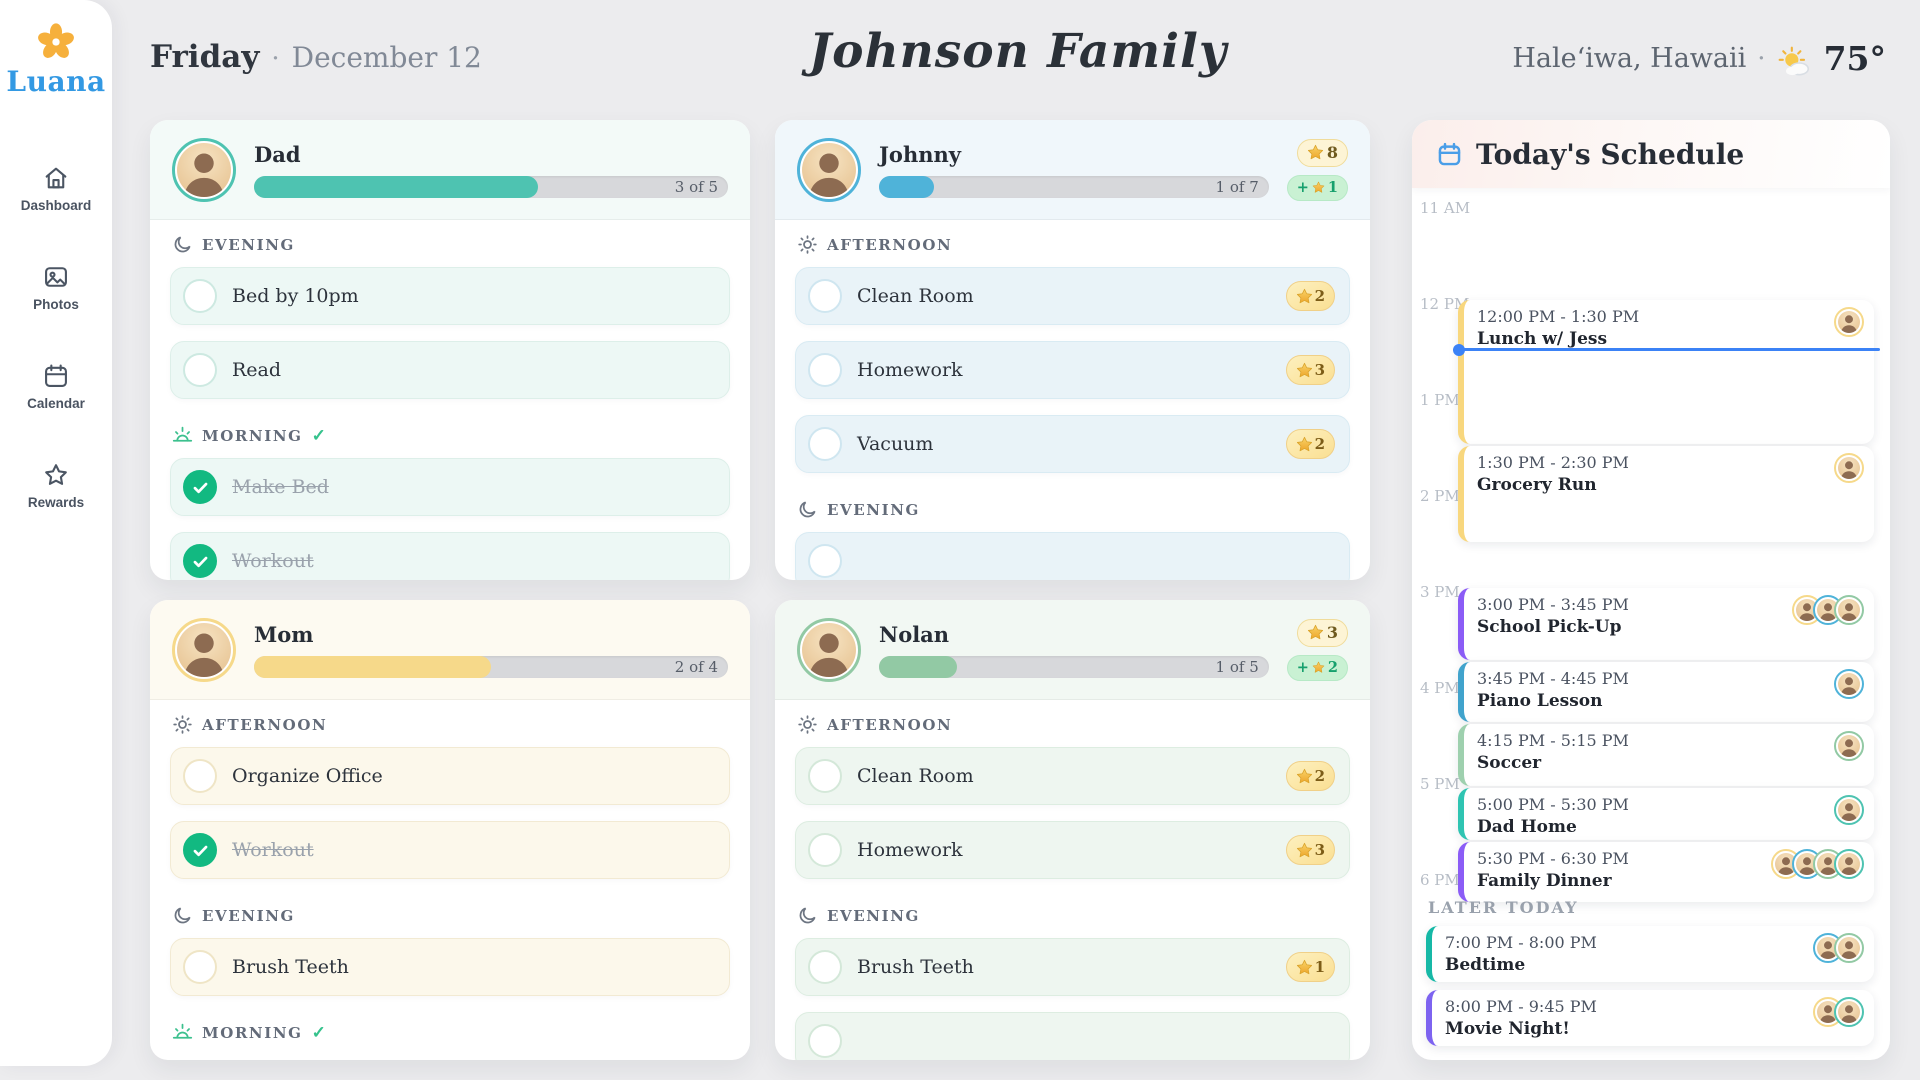  Describe the element at coordinates (829, 169) in the screenshot. I see `avatar-johnny` at that location.